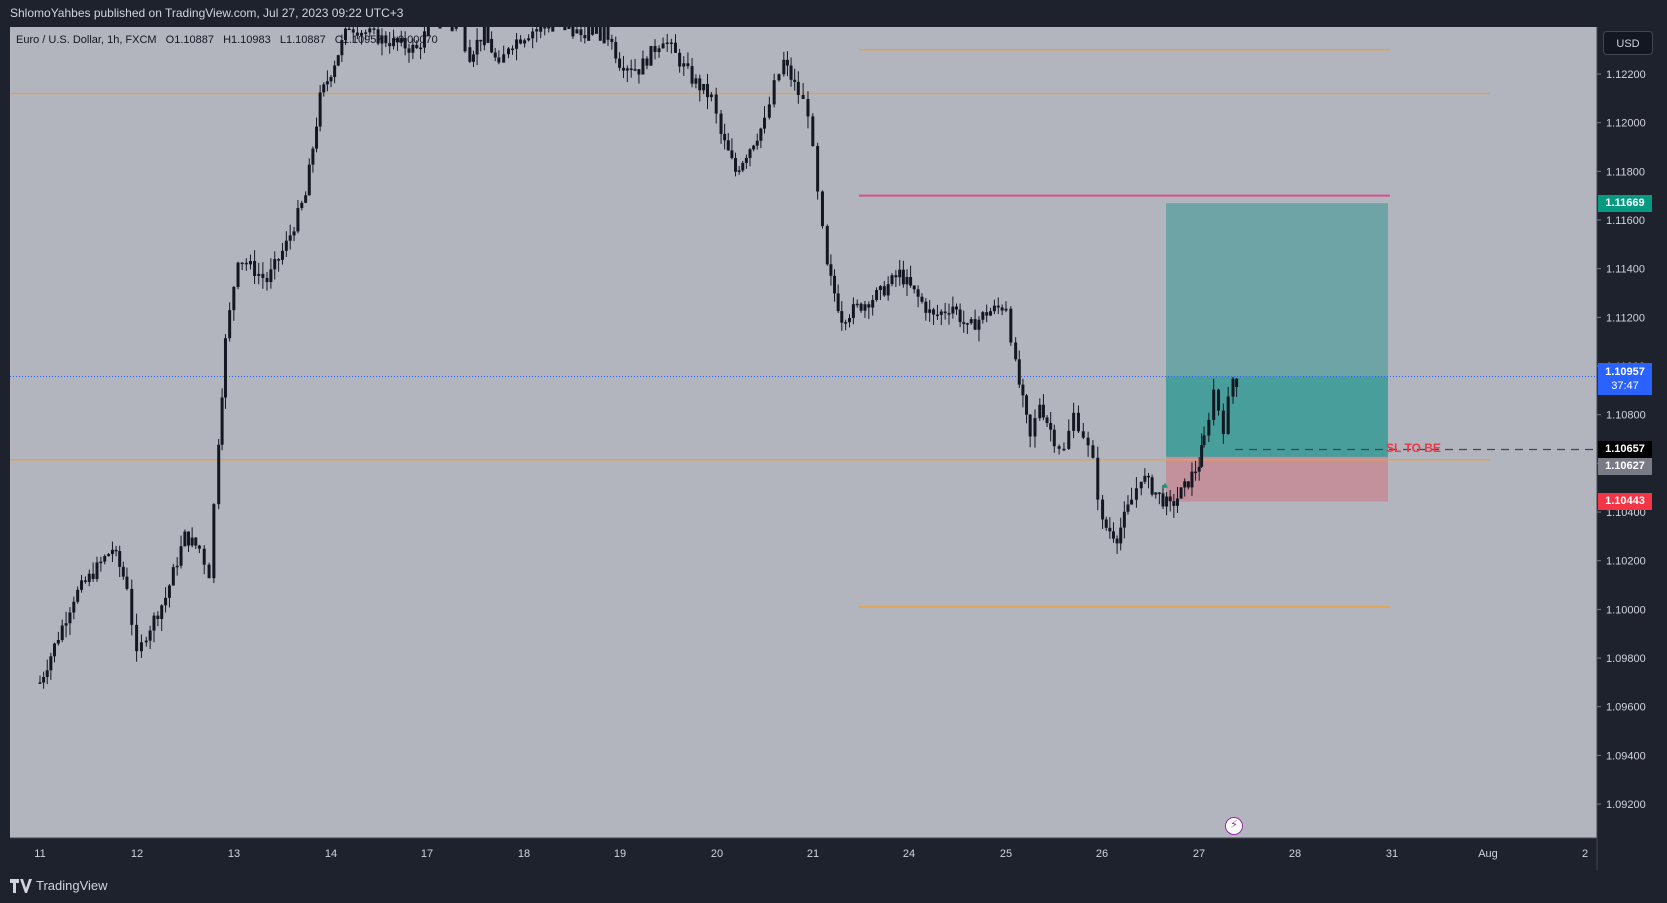 The width and height of the screenshot is (1667, 903). Describe the element at coordinates (234, 854) in the screenshot. I see `x-tick-label: 13` at that location.